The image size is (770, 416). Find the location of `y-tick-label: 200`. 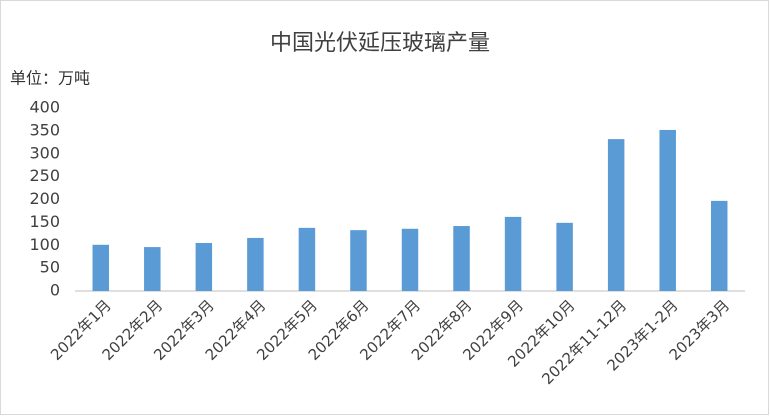

y-tick-label: 200 is located at coordinates (44, 198).